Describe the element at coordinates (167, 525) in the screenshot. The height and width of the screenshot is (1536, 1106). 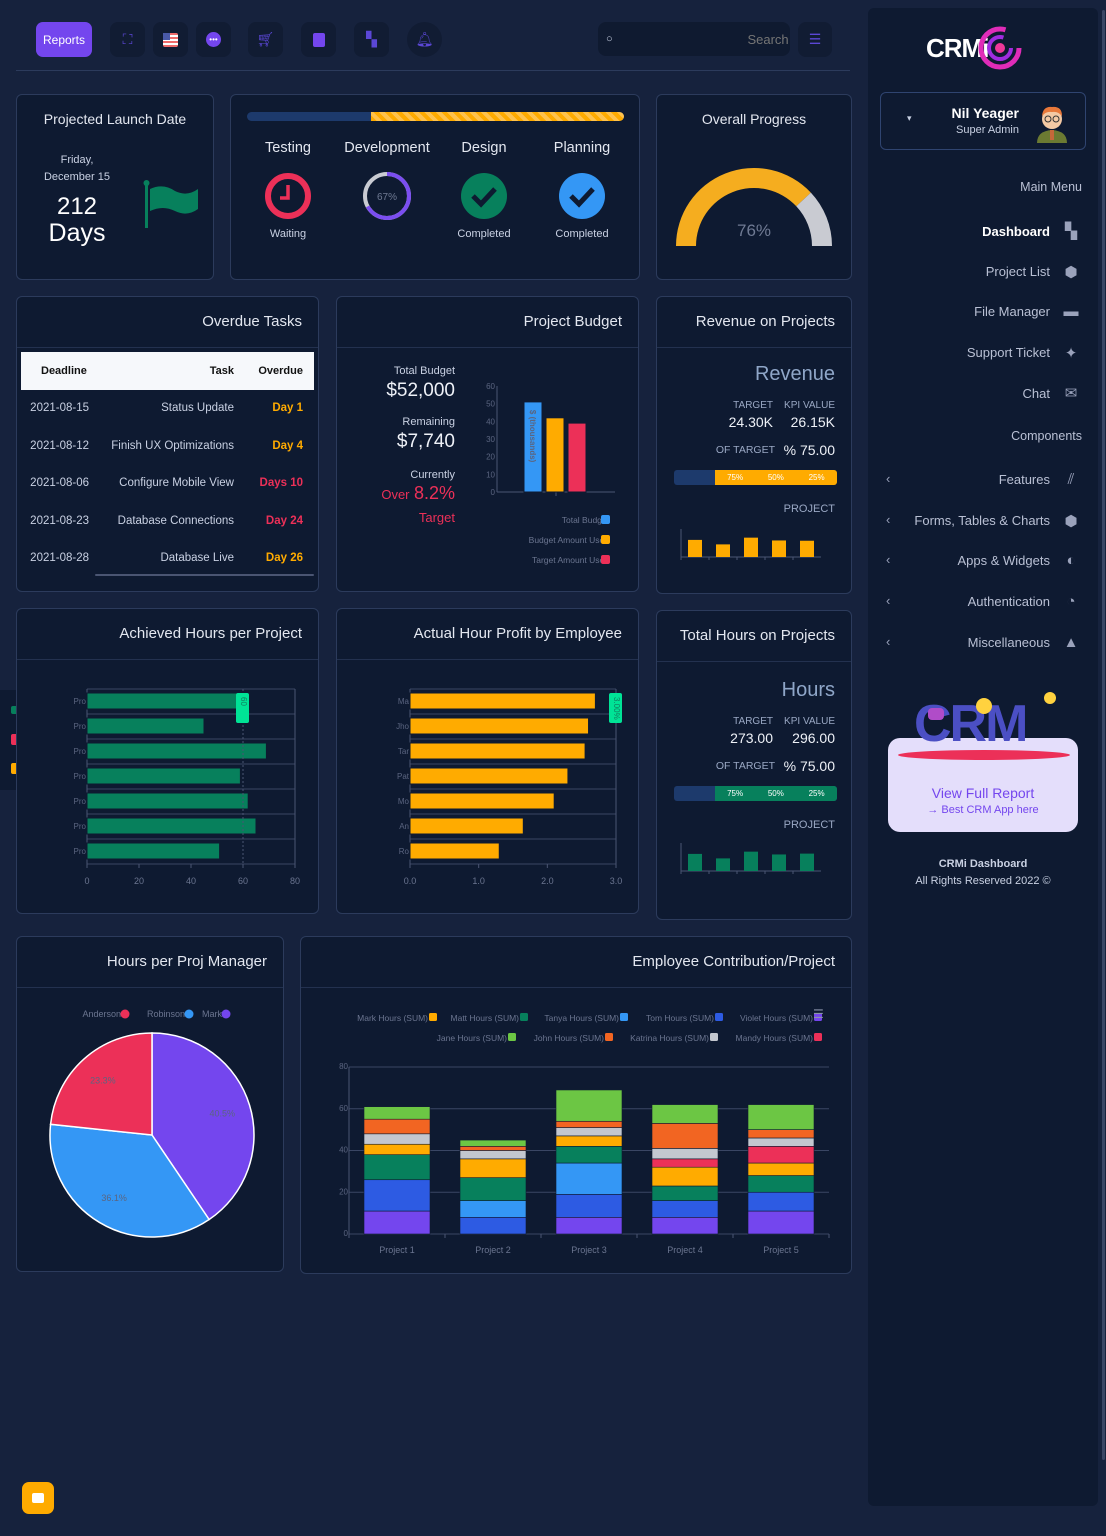
I see `table-row: 2021-08-23 Database Connections Day 24` at that location.